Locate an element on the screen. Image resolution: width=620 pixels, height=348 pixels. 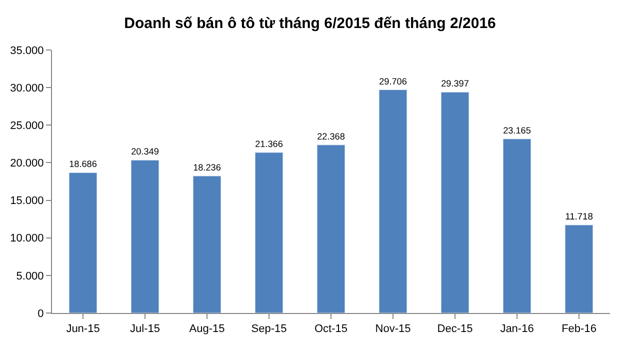
y-tick-label: 30.000 is located at coordinates (27, 88).